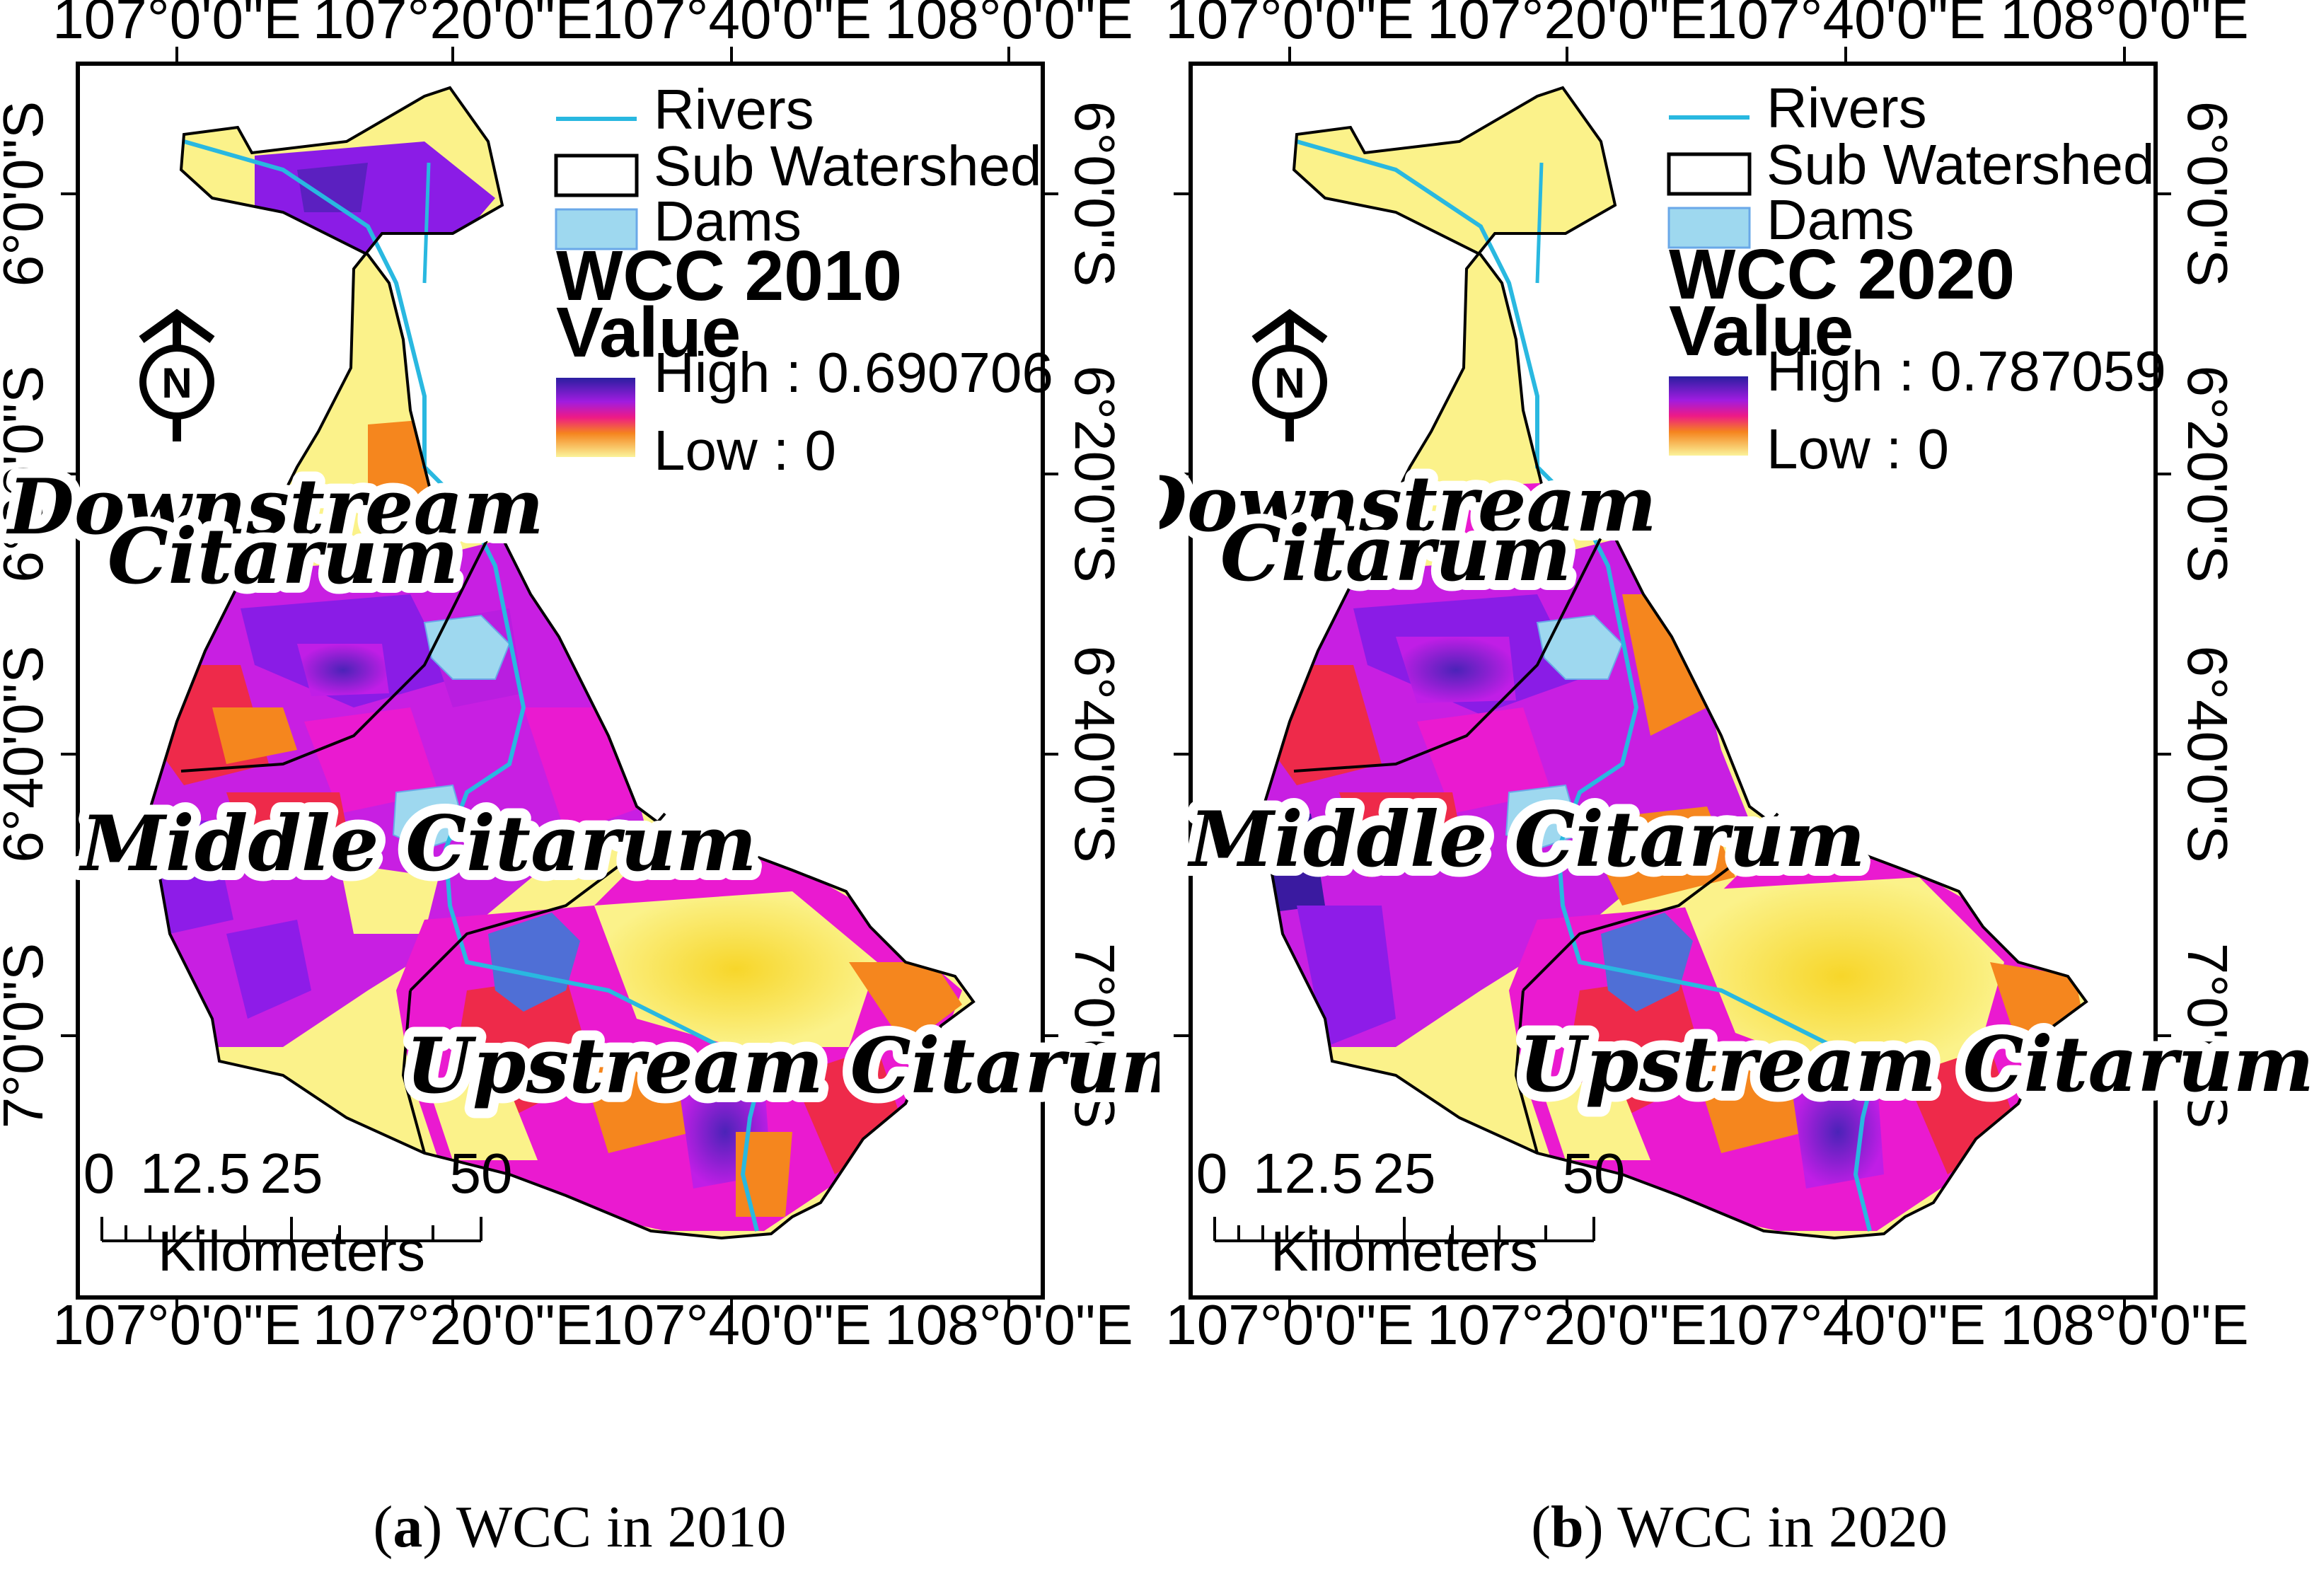 The image size is (2319, 1596). I want to click on caption-text: WCC in 2020, so click(1775, 1527).